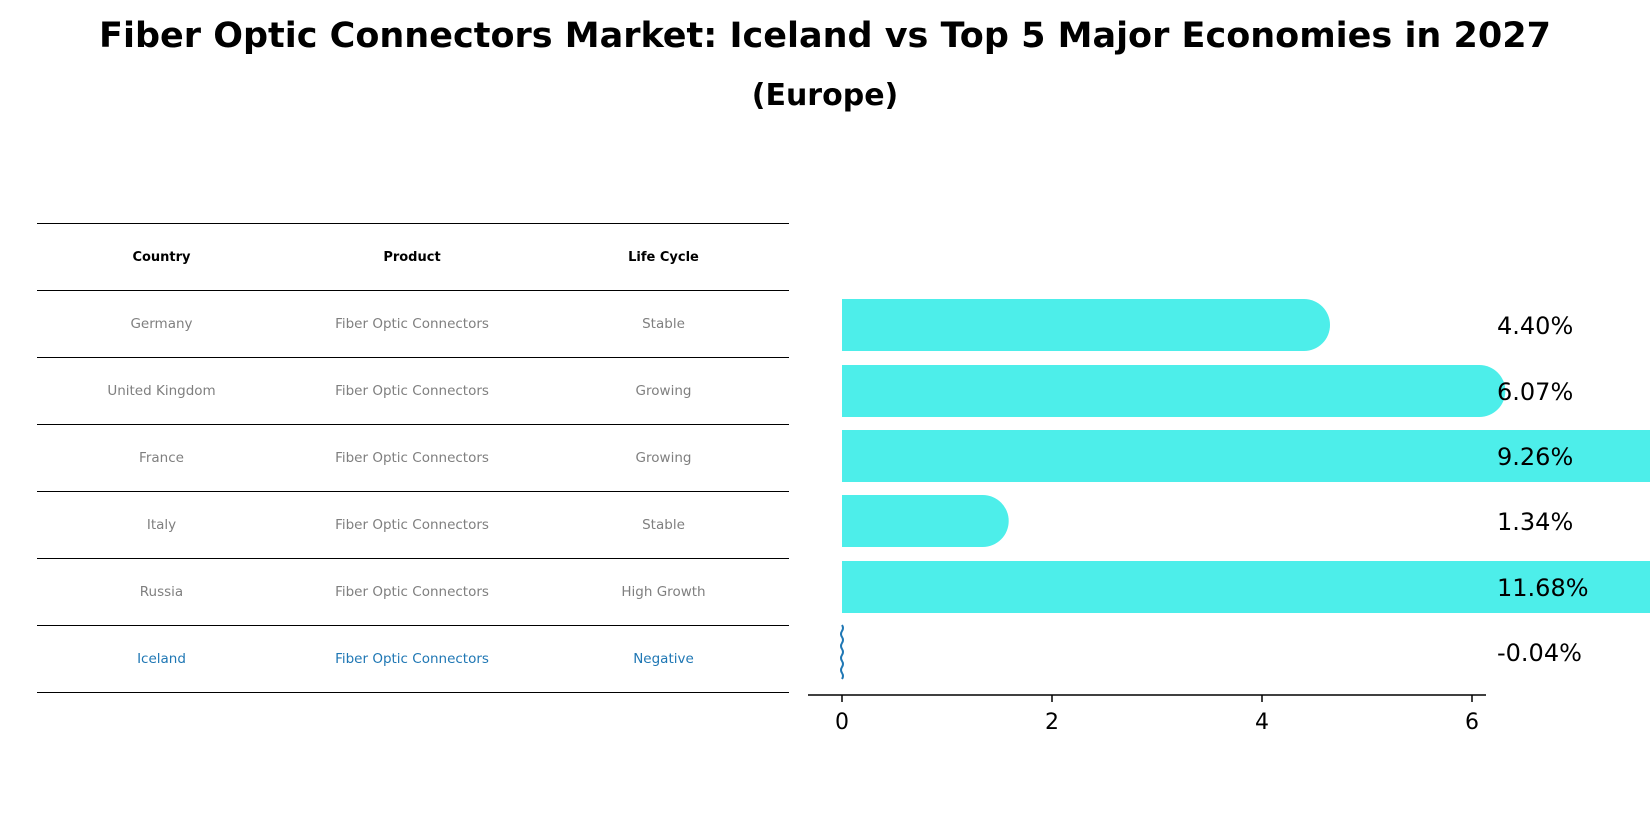  What do you see at coordinates (1539, 653) in the screenshot?
I see `value-label-iceland: -0.04%` at bounding box center [1539, 653].